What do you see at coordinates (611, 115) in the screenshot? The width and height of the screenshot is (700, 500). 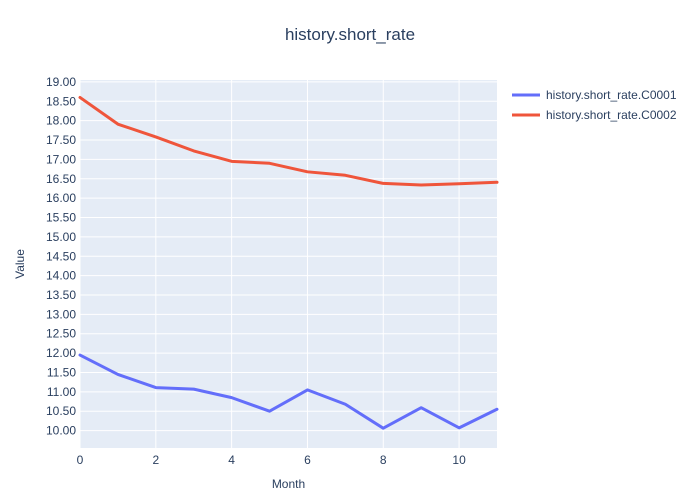 I see `legend-label: history.short_rate.C0002` at bounding box center [611, 115].